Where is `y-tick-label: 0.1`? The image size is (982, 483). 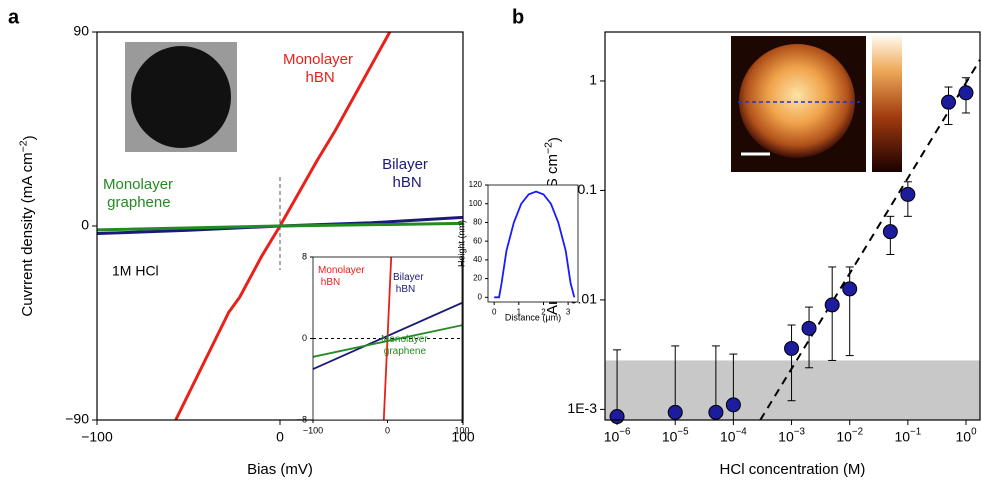
y-tick-label: 0.1 is located at coordinates (588, 189).